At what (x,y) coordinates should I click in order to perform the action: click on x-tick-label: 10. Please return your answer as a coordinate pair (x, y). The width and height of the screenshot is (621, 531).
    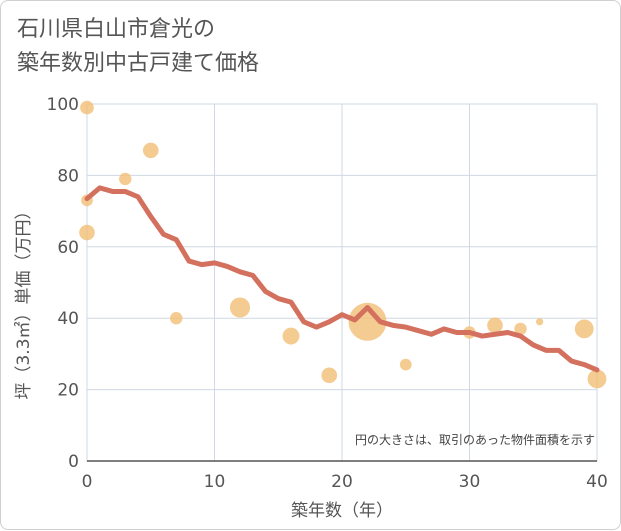
    Looking at the image, I should click on (215, 482).